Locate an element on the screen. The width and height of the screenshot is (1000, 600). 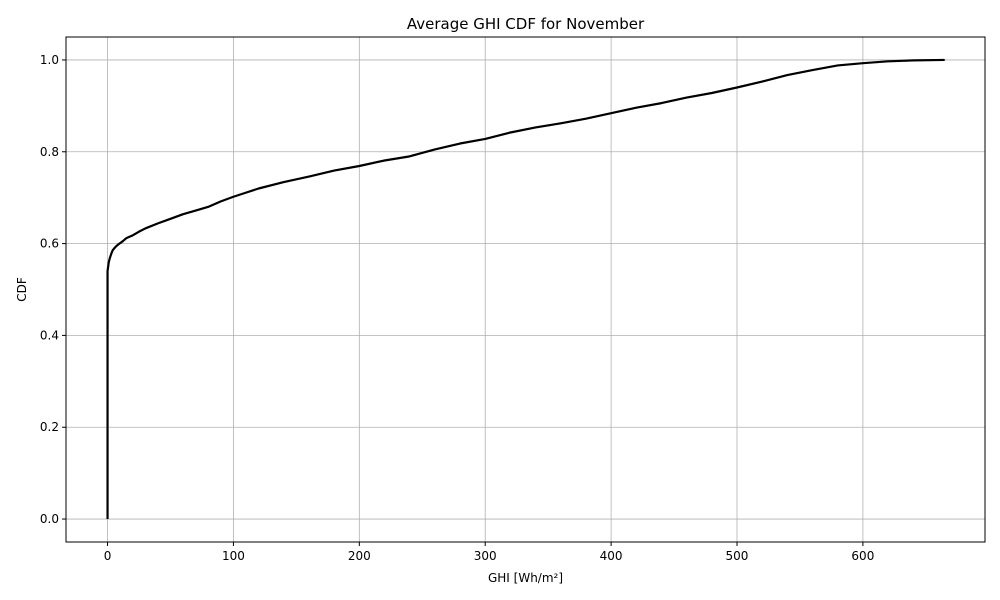
x-tick-label: 0 is located at coordinates (108, 556).